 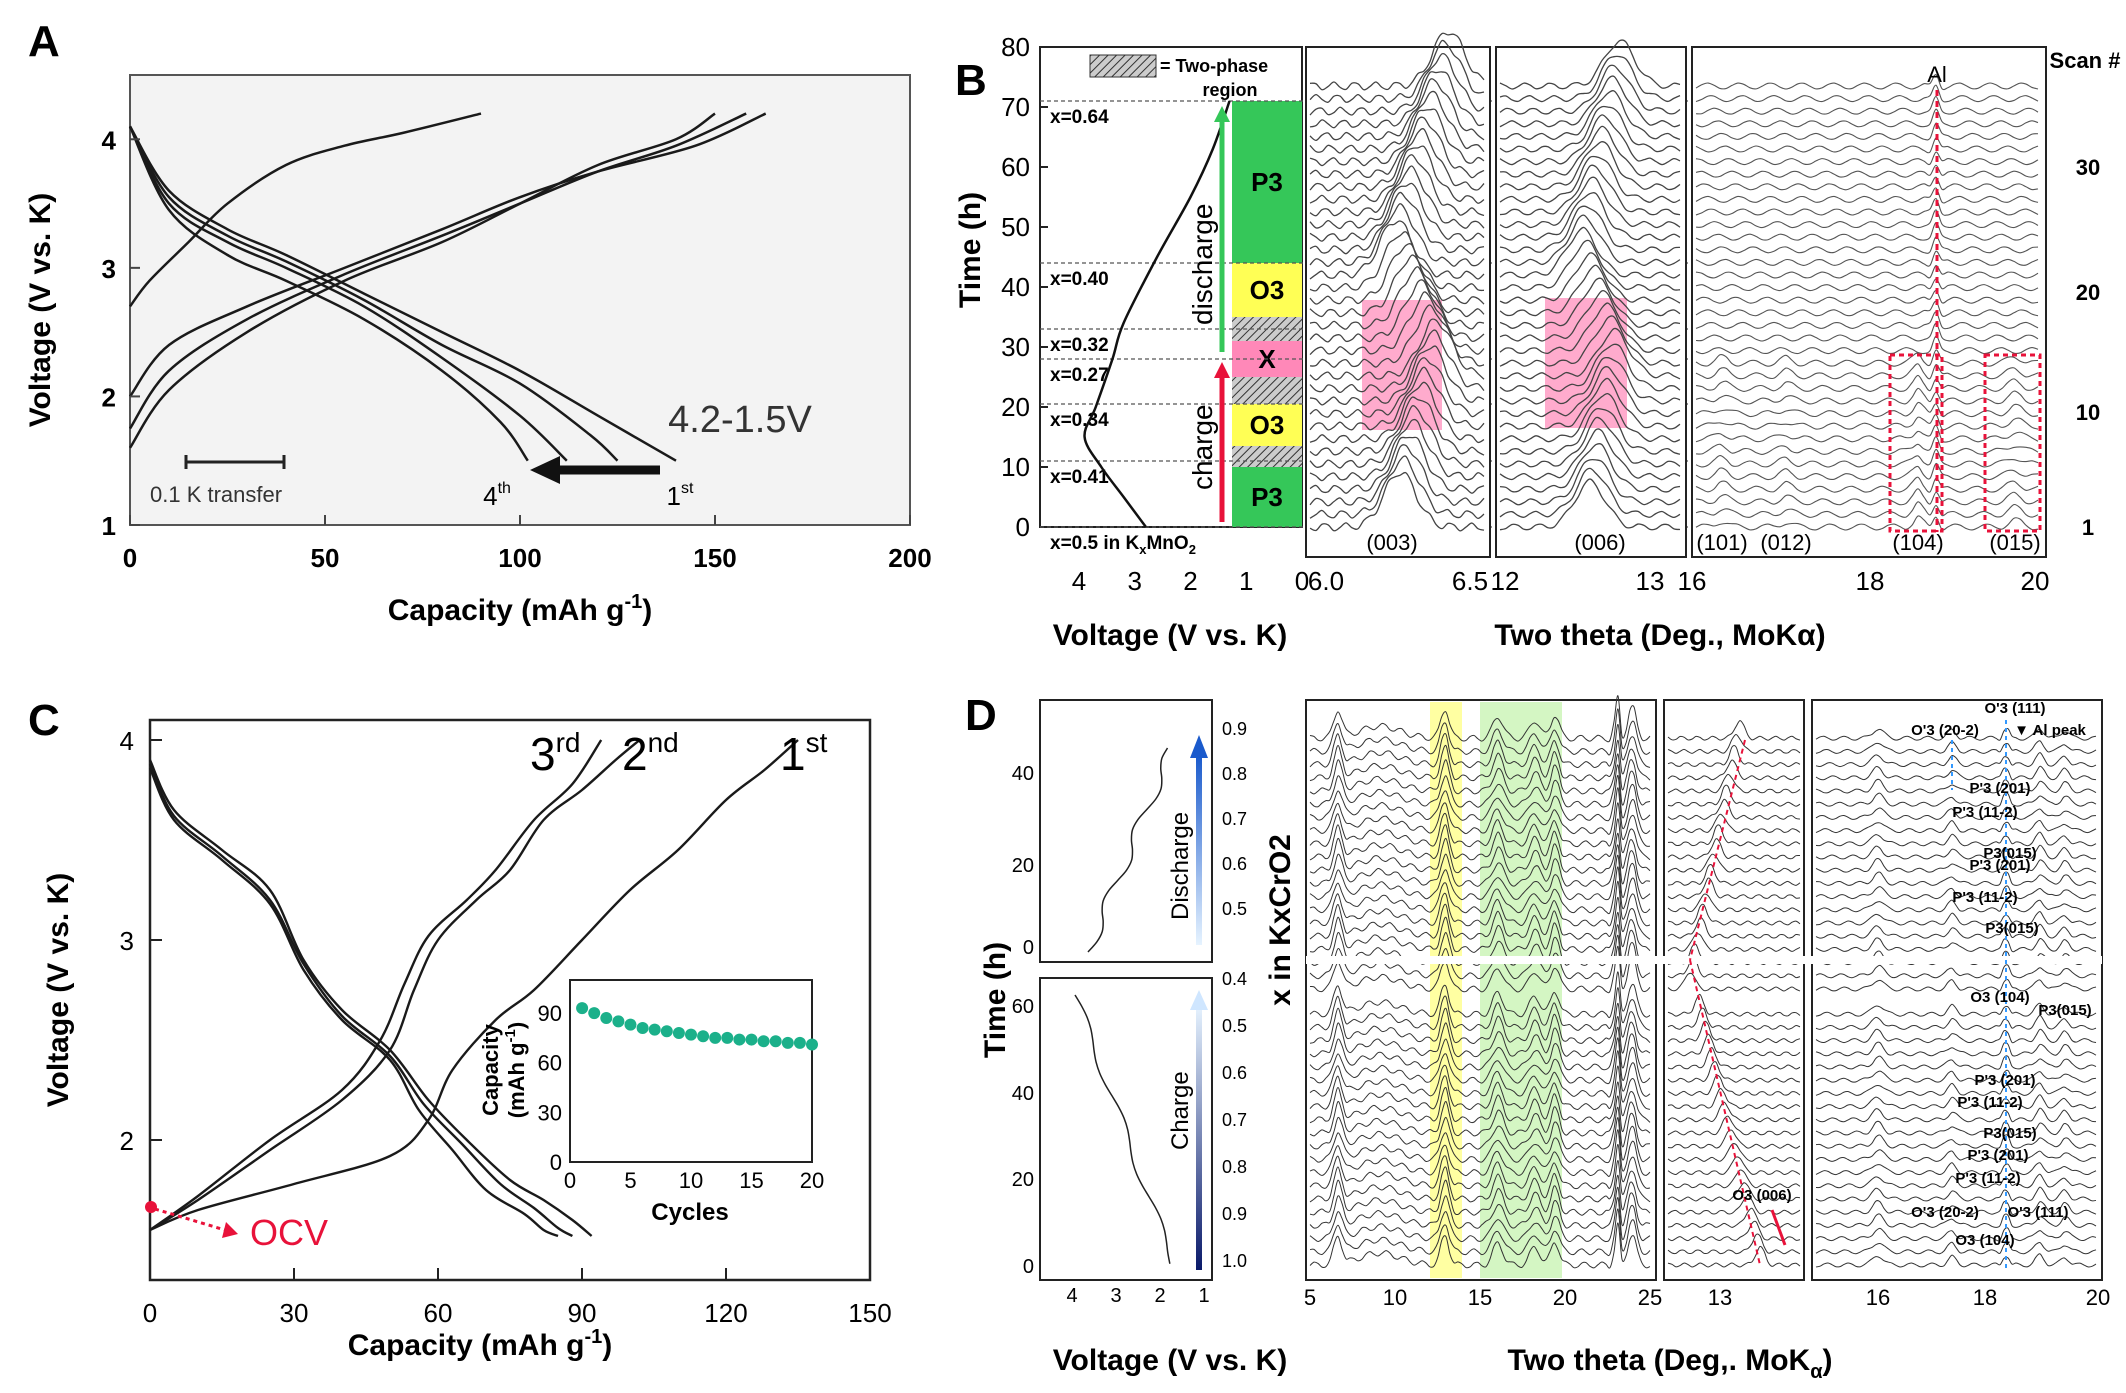 What do you see at coordinates (2088, 167) in the screenshot?
I see `scan-tick-30: 30` at bounding box center [2088, 167].